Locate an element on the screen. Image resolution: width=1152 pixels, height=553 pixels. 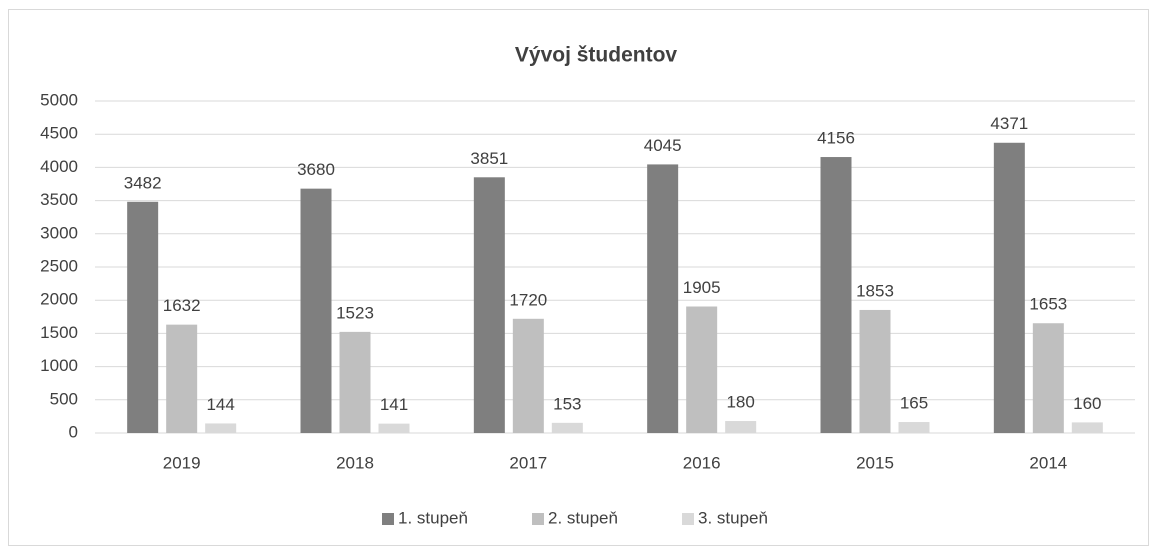
legend-label: 1. stupeň is located at coordinates (433, 517).